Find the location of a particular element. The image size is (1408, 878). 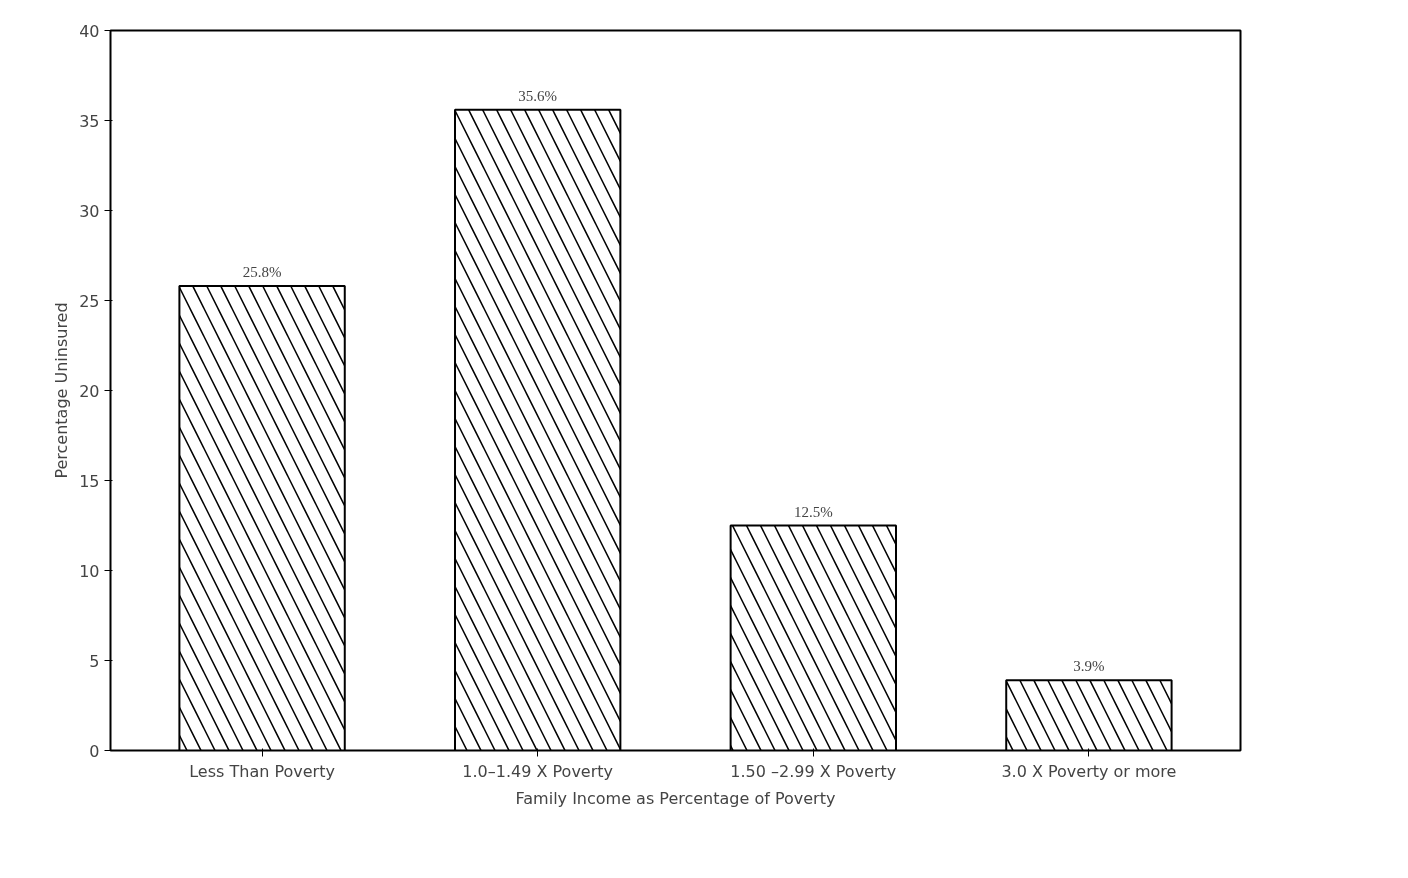

x-tick-label: 1.50 –2.99 X Poverty is located at coordinates (813, 771).